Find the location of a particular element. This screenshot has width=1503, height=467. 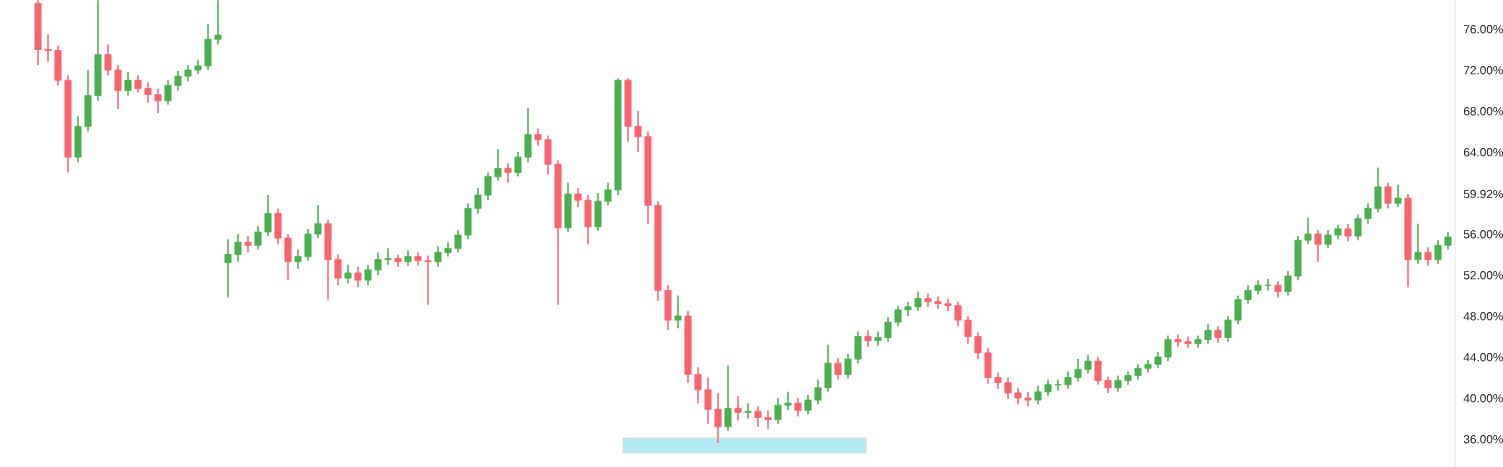

y-tick-label: 56.00% is located at coordinates (1483, 234).